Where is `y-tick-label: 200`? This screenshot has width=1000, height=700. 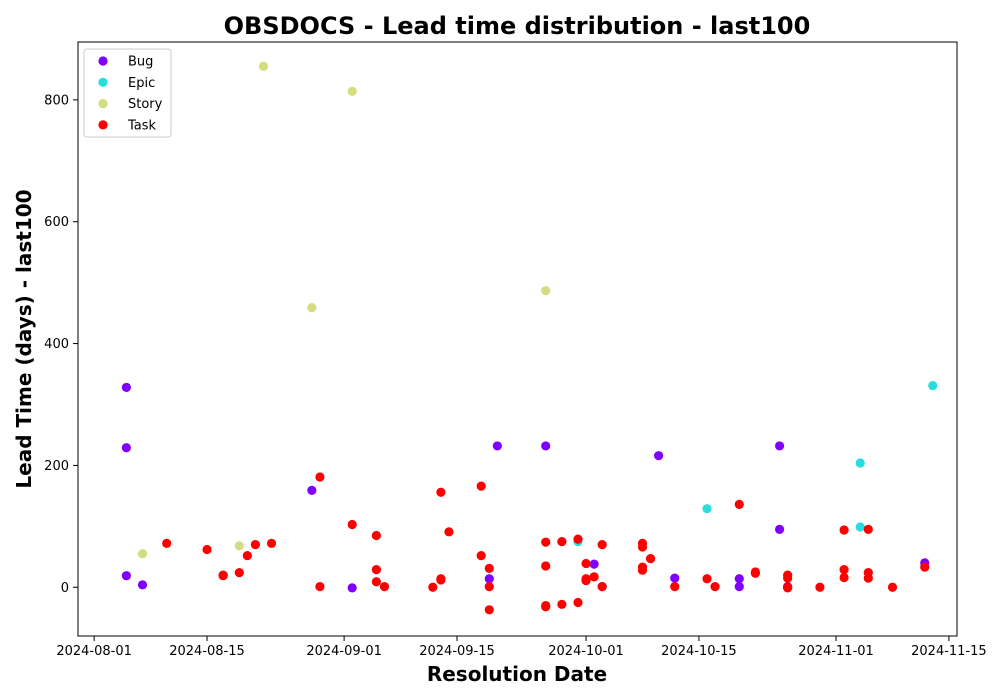
y-tick-label: 200 is located at coordinates (56, 466).